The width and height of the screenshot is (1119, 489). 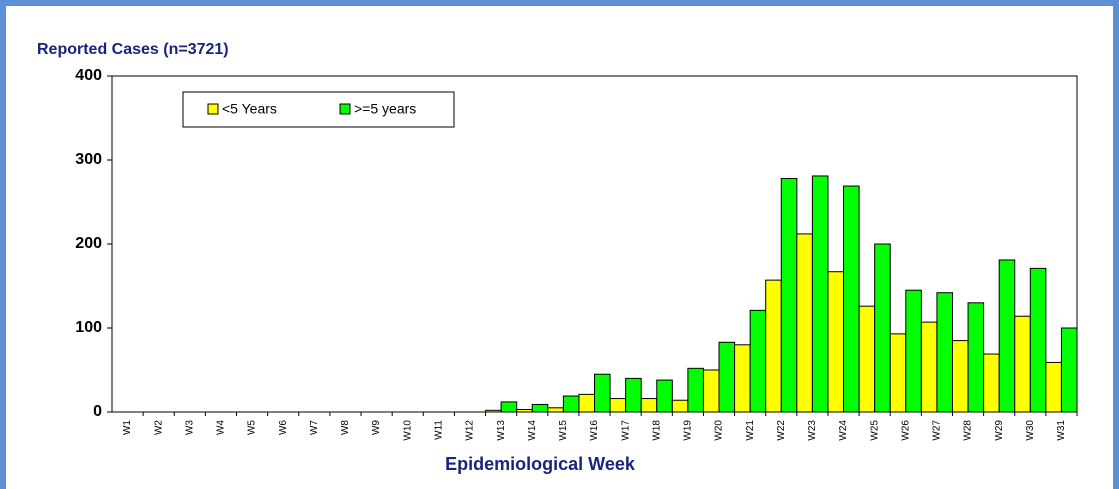 What do you see at coordinates (563, 430) in the screenshot?
I see `x-tick-label: W15` at bounding box center [563, 430].